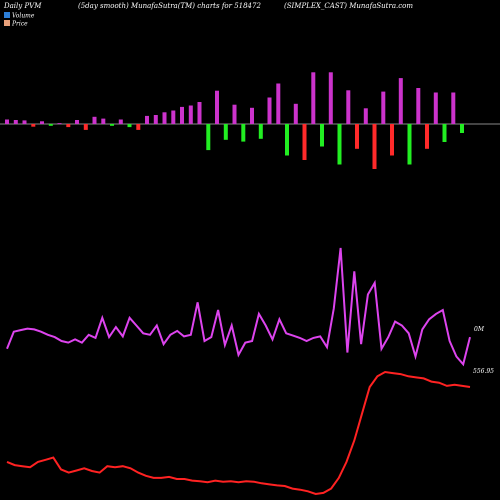  I want to click on volume-end-label: 0M, so click(479, 329).